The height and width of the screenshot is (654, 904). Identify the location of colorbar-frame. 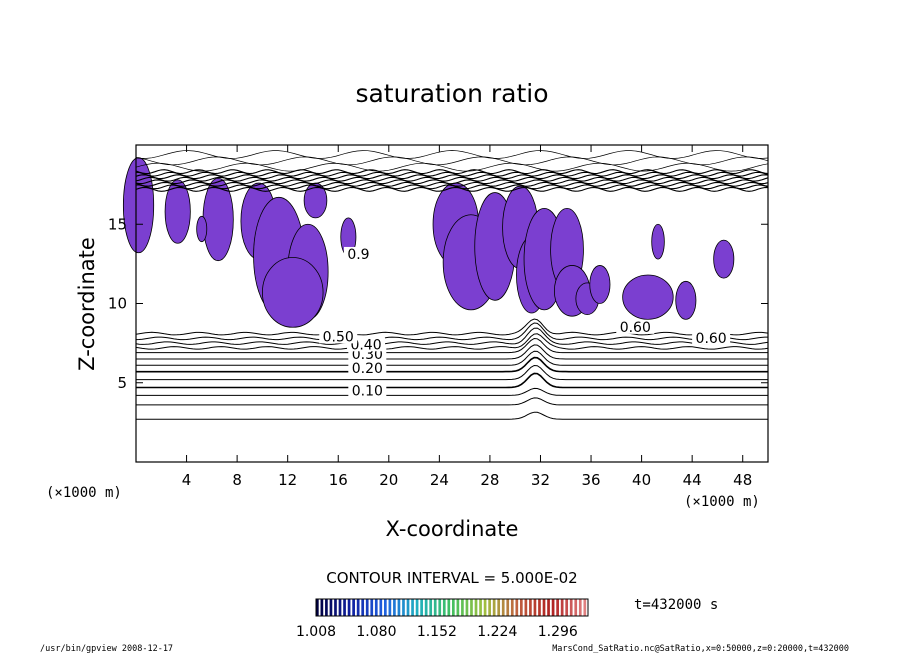
(452, 607).